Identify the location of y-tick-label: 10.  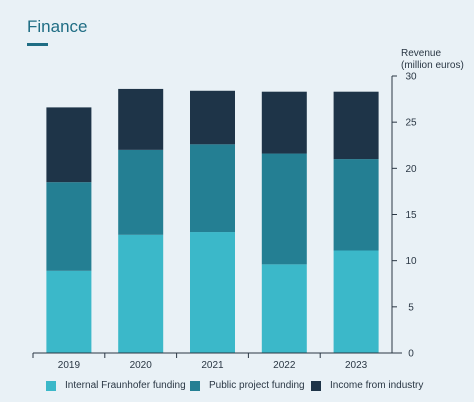
(411, 261).